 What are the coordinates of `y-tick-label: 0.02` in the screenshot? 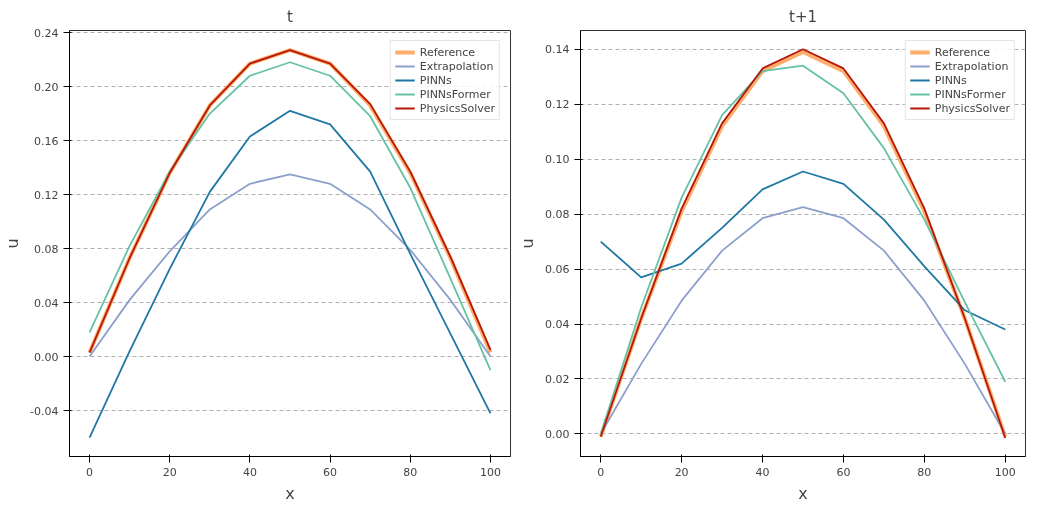 It's located at (557, 379).